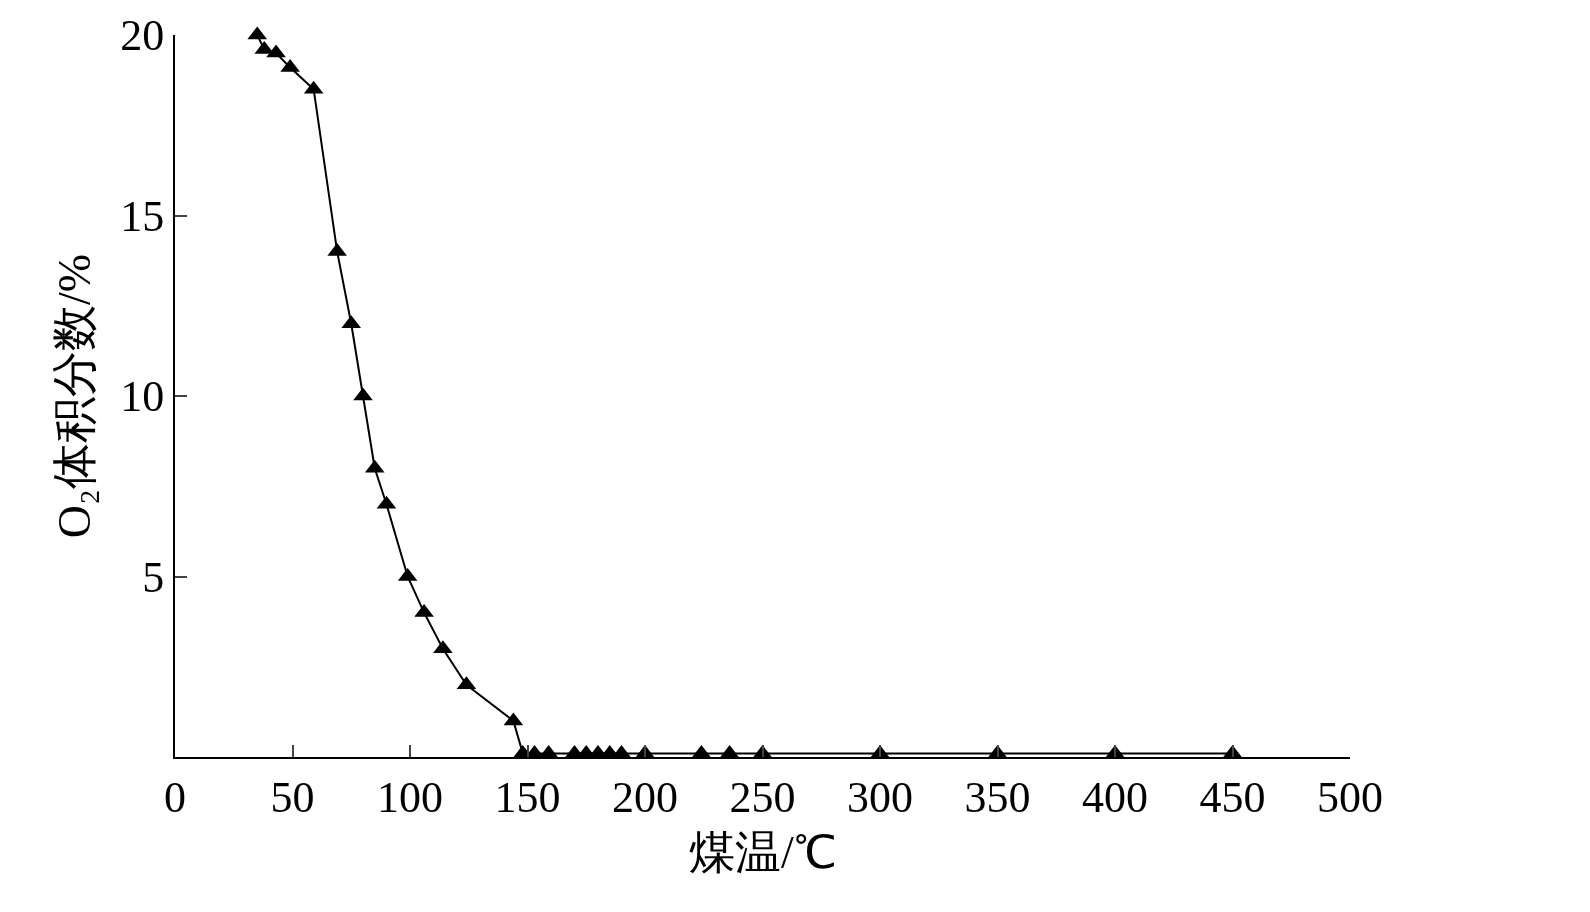  I want to click on x-tick-label: 200, so click(645, 797).